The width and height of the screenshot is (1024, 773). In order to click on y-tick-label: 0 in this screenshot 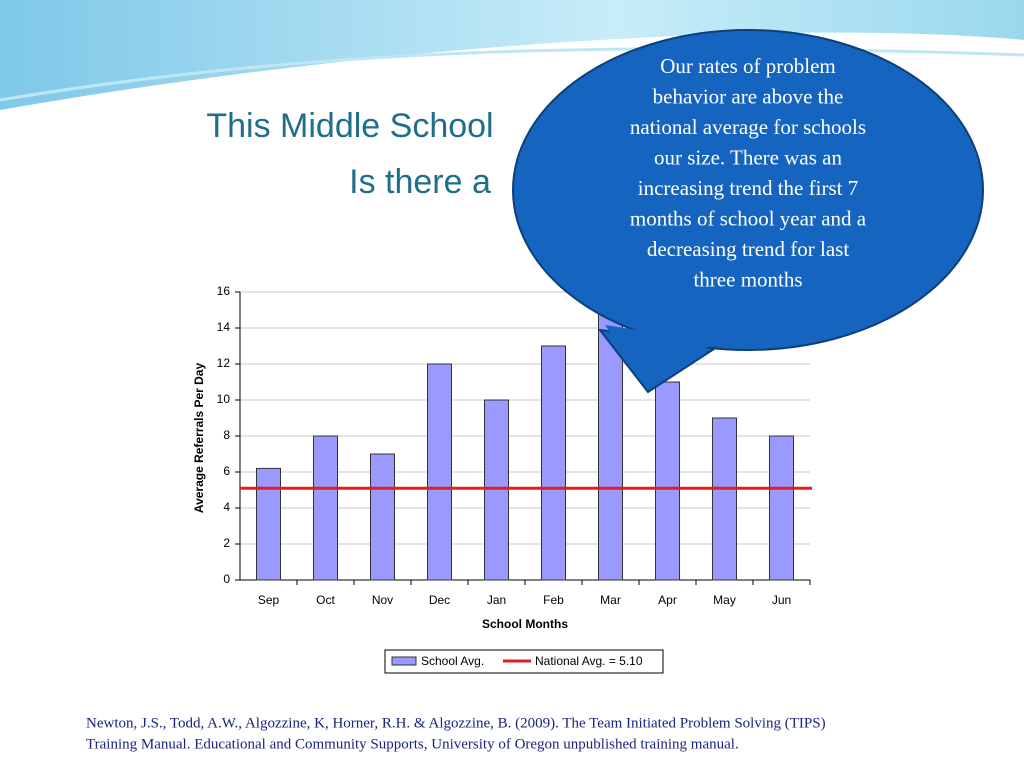, I will do `click(226, 579)`.